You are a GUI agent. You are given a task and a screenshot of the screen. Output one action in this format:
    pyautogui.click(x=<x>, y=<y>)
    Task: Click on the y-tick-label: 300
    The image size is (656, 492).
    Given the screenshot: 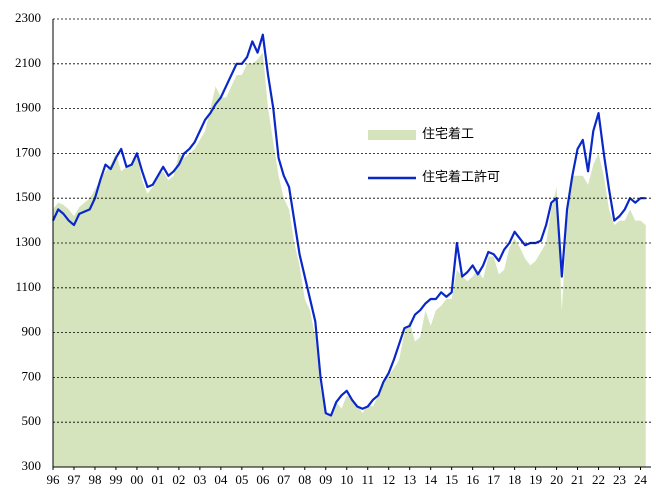 What is the action you would take?
    pyautogui.click(x=32, y=465)
    